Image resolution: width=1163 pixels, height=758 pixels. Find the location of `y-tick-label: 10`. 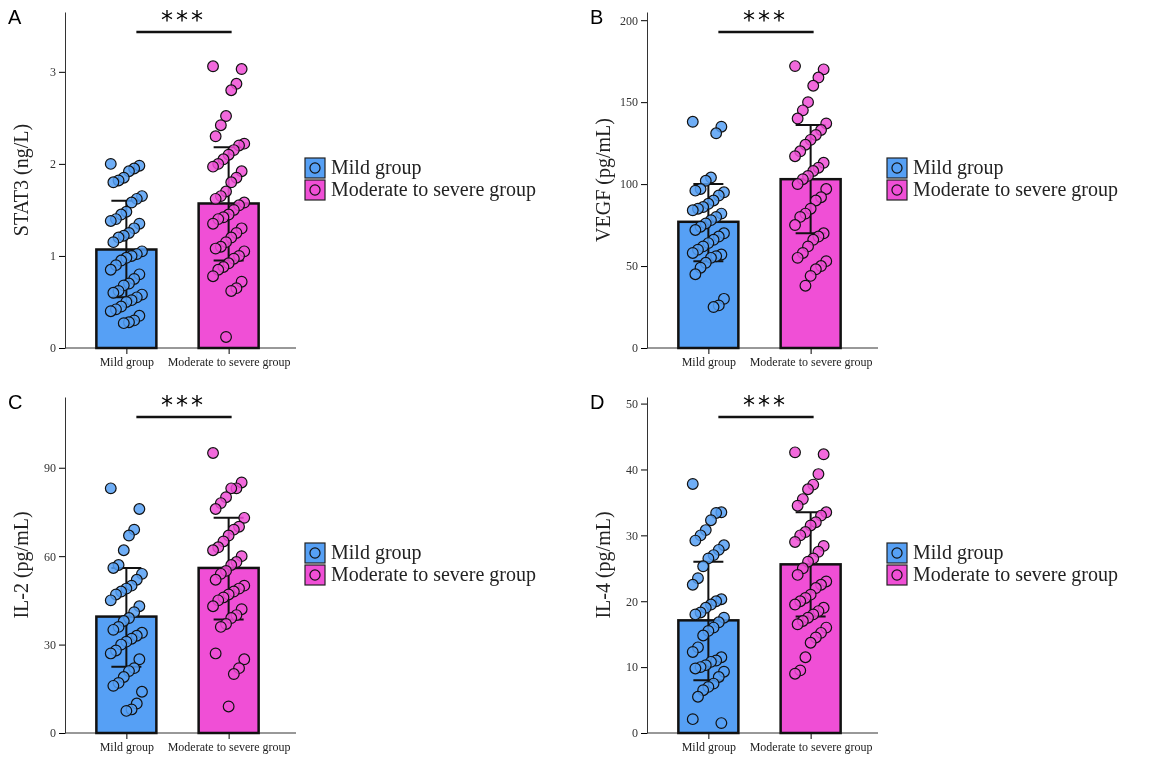

y-tick-label: 10 is located at coordinates (632, 667).